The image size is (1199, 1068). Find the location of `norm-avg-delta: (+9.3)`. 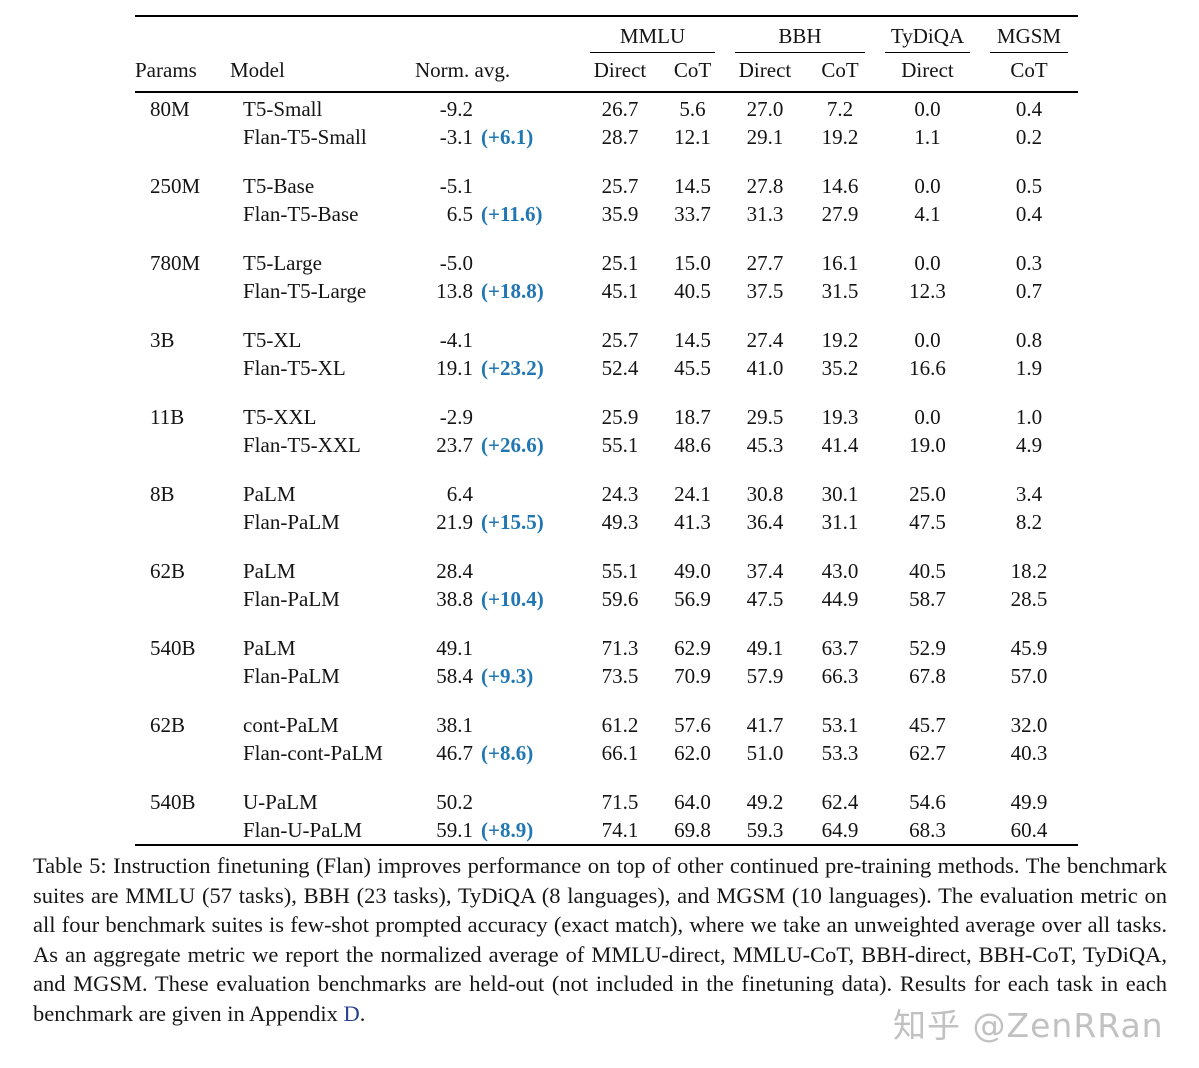

norm-avg-delta: (+9.3) is located at coordinates (507, 675).